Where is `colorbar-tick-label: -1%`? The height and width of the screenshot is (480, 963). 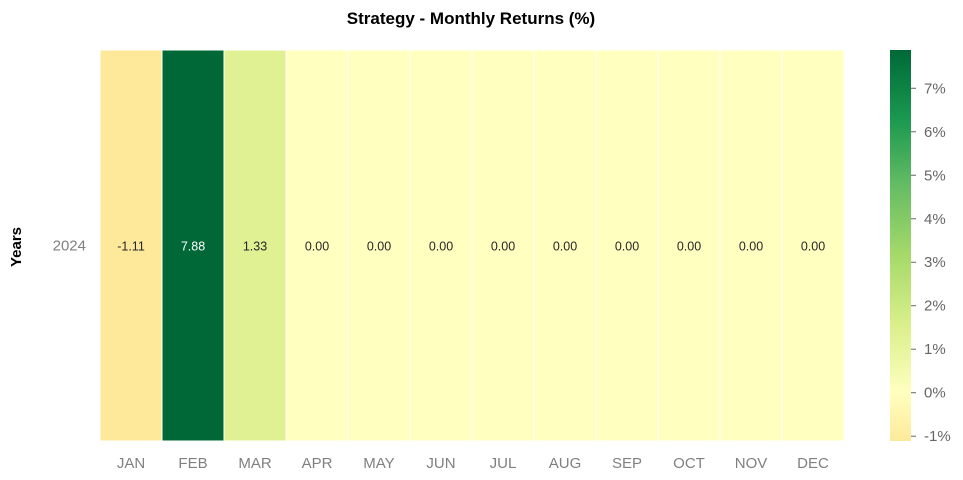
colorbar-tick-label: -1% is located at coordinates (937, 436).